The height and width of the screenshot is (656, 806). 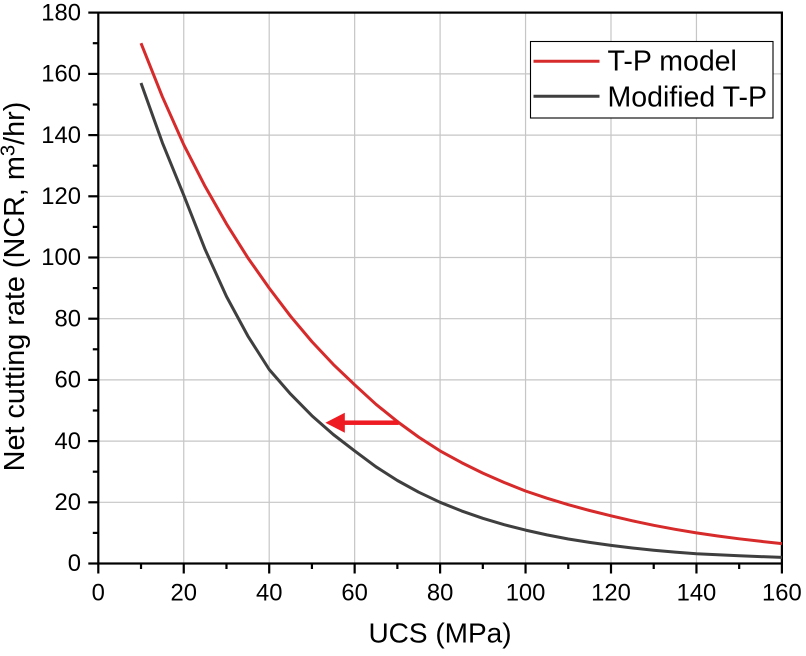 What do you see at coordinates (61, 13) in the screenshot?
I see `svg-text: 180` at bounding box center [61, 13].